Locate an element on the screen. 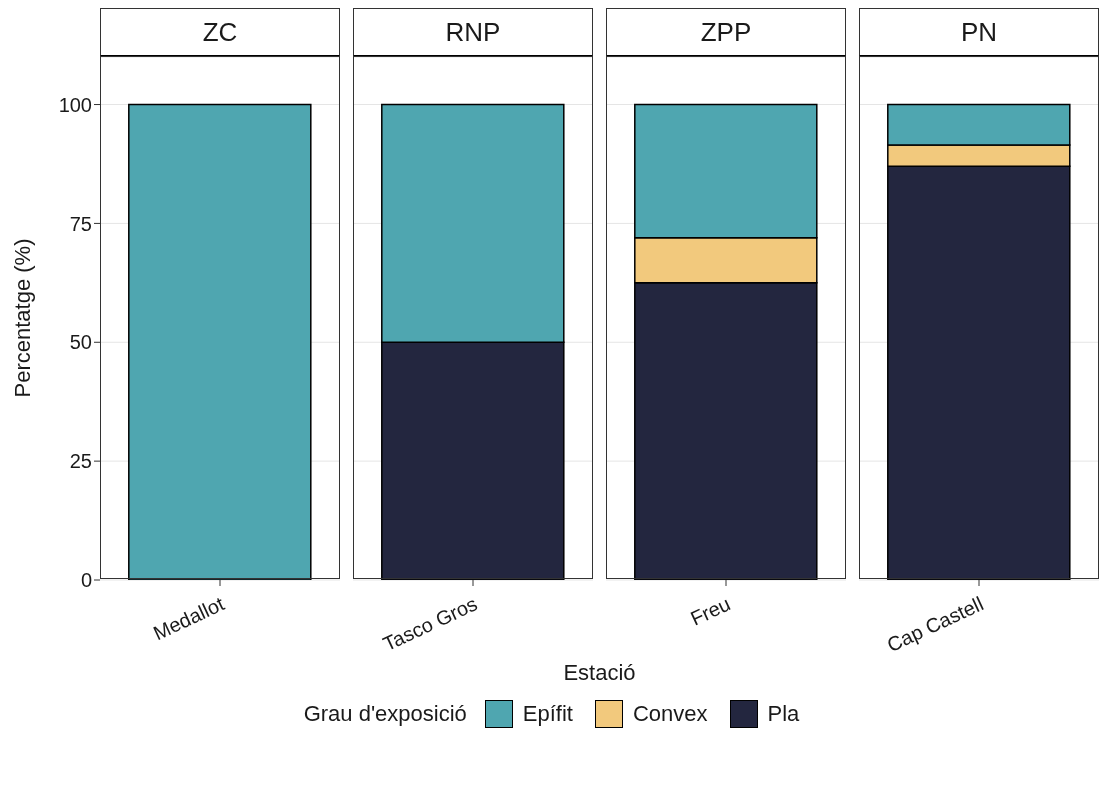  chart-title: RNP is located at coordinates (473, 32).